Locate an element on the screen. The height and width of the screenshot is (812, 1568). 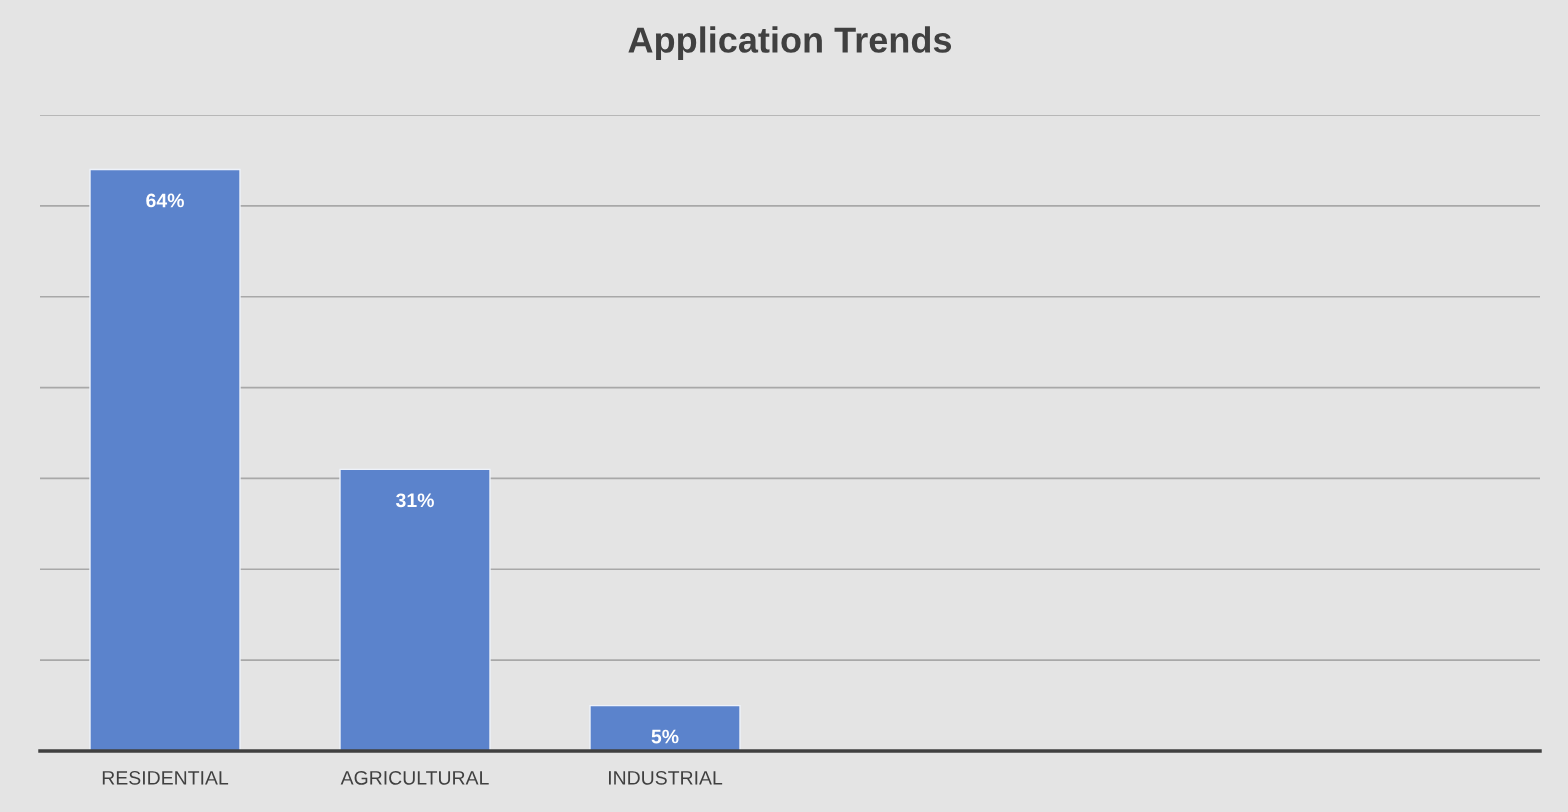
data-label: 5% is located at coordinates (665, 736).